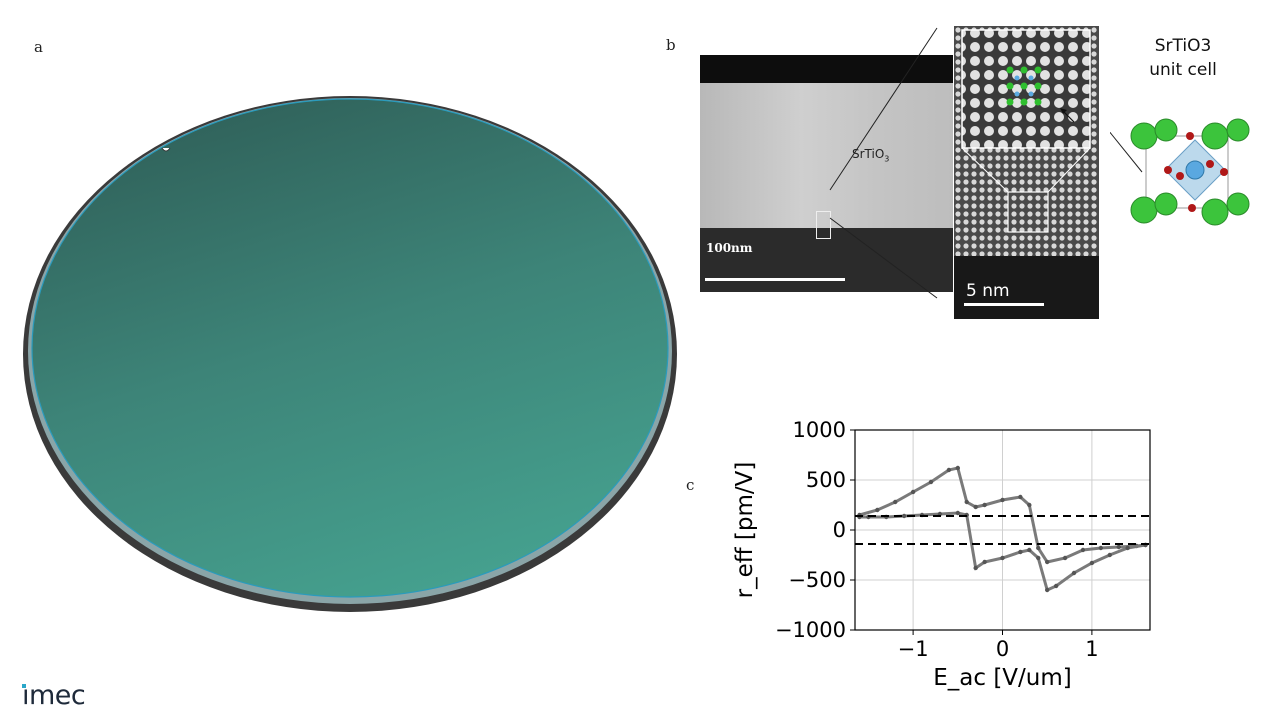  What do you see at coordinates (54, 695) in the screenshot?
I see `imec-logo: ımec` at bounding box center [54, 695].